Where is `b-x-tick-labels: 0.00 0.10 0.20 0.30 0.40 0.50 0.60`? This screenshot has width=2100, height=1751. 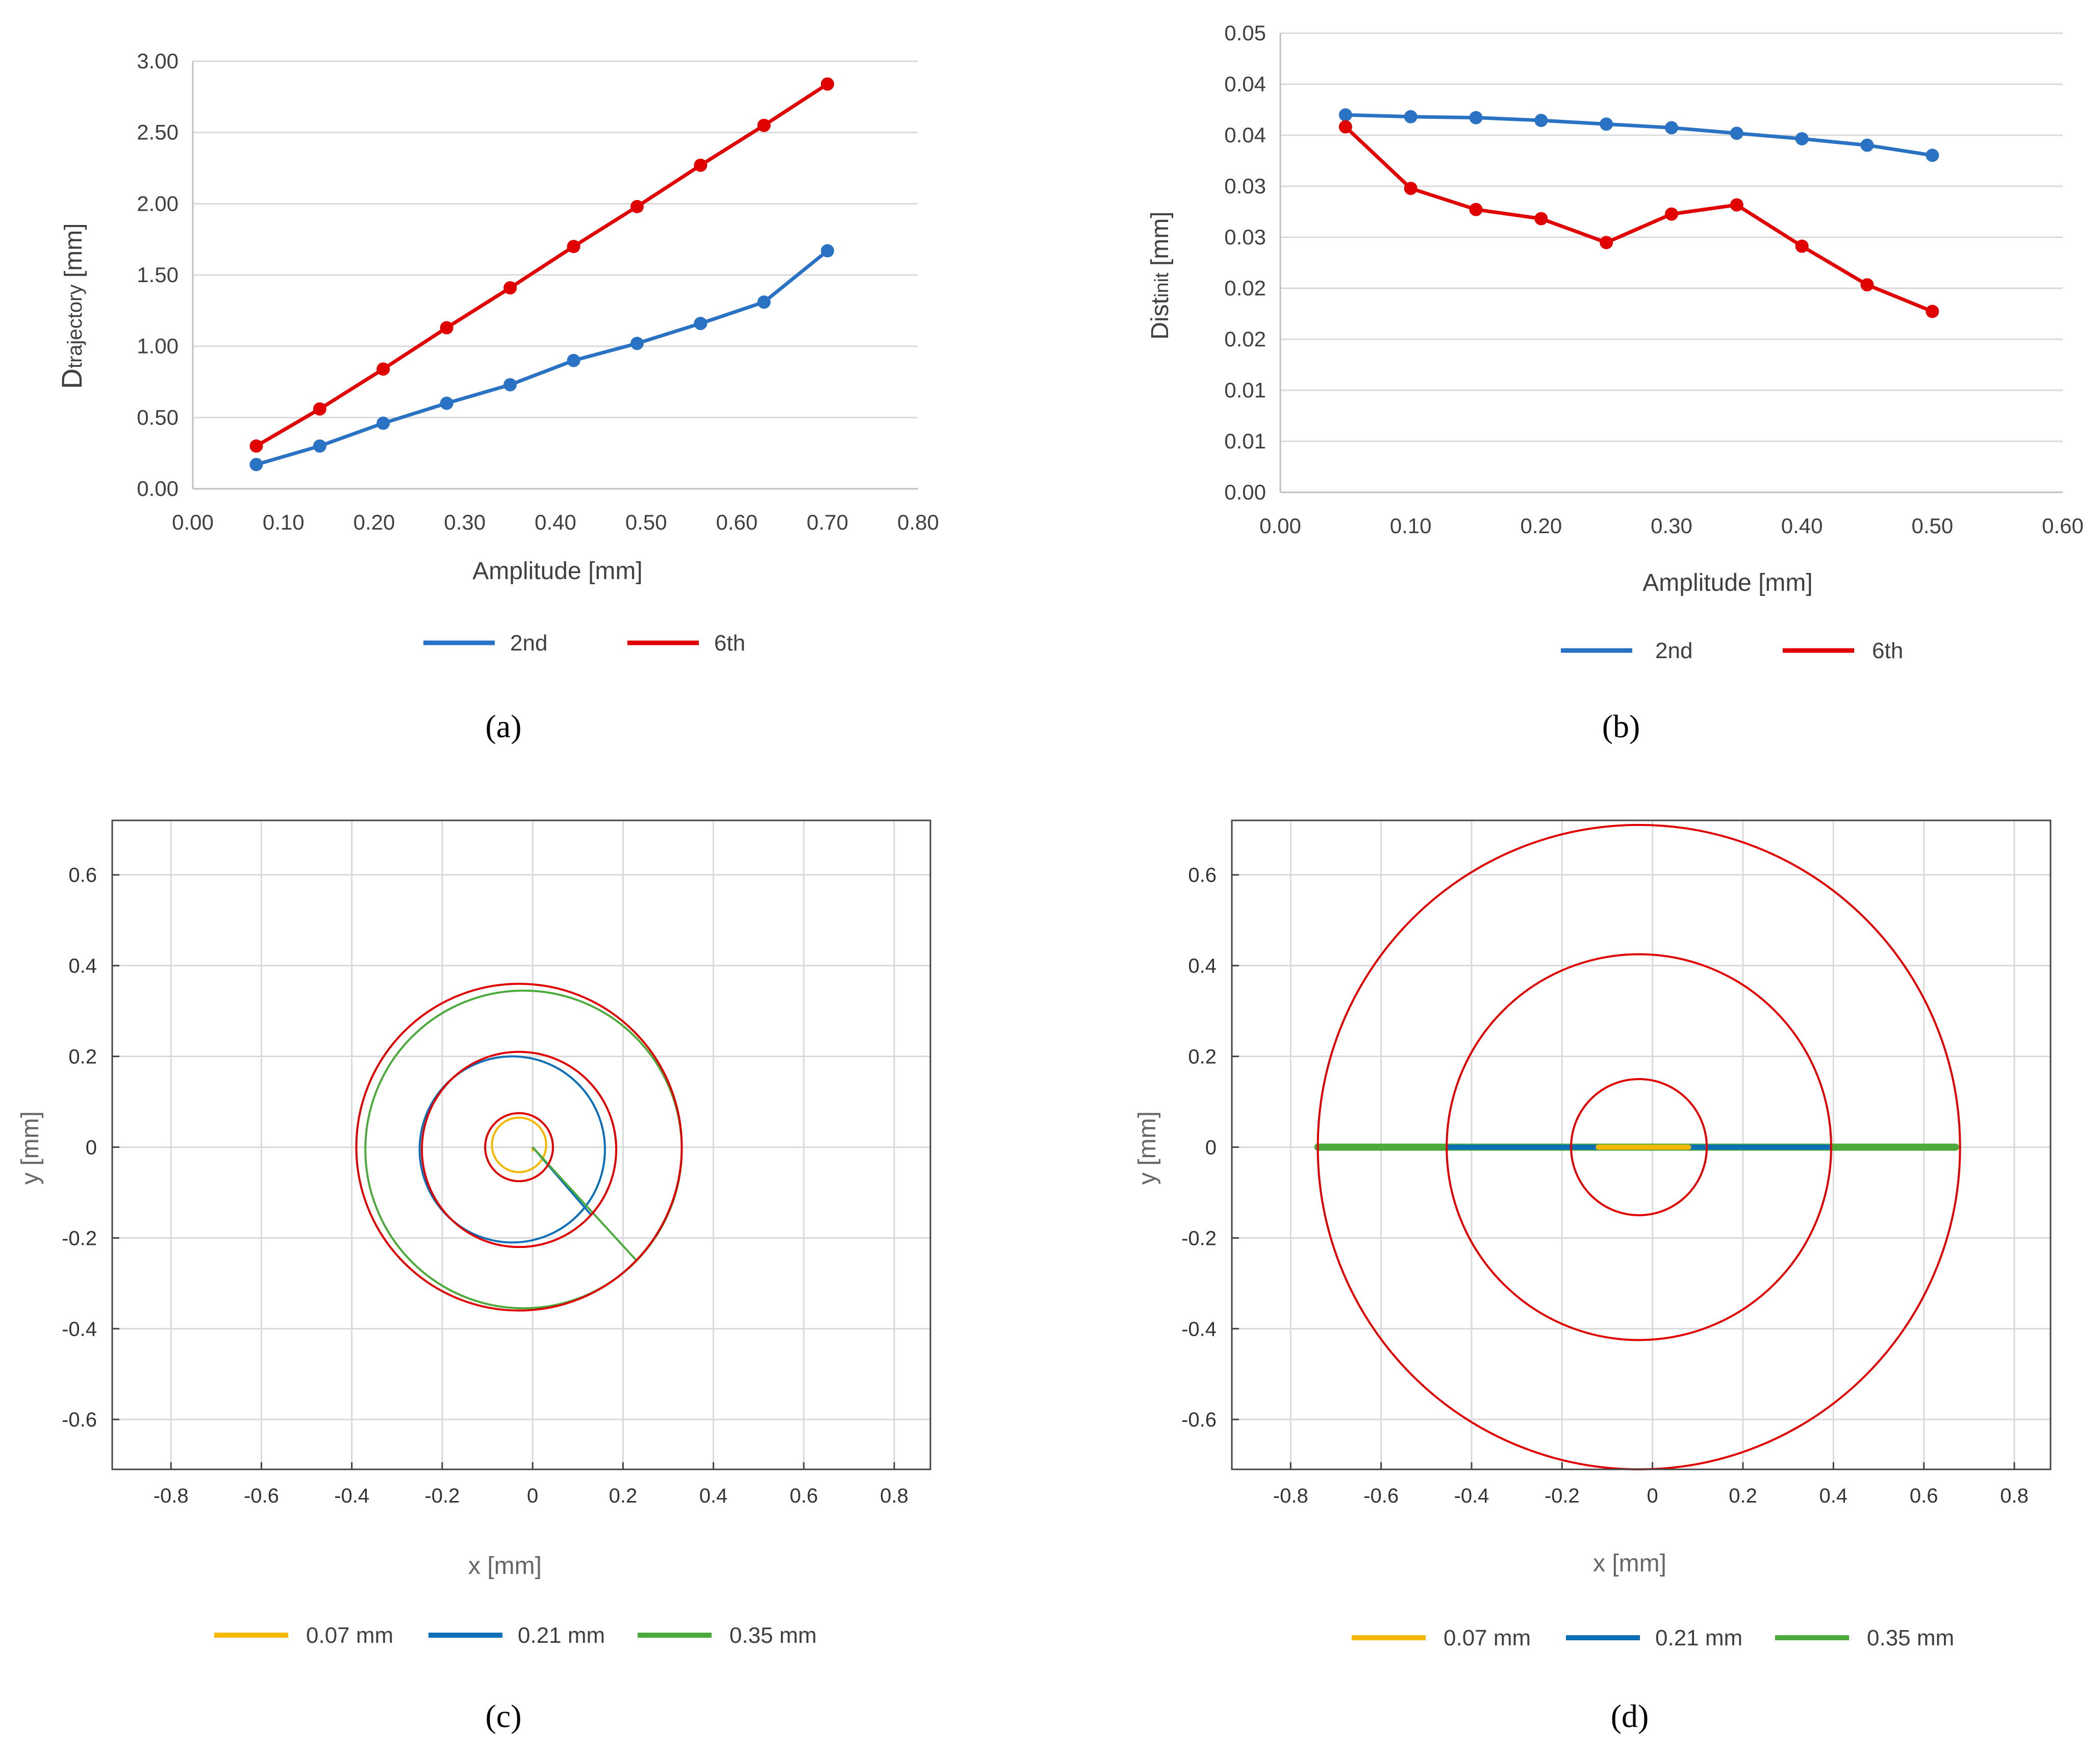
b-x-tick-labels: 0.00 0.10 0.20 0.30 0.40 0.50 0.60 is located at coordinates (1672, 526).